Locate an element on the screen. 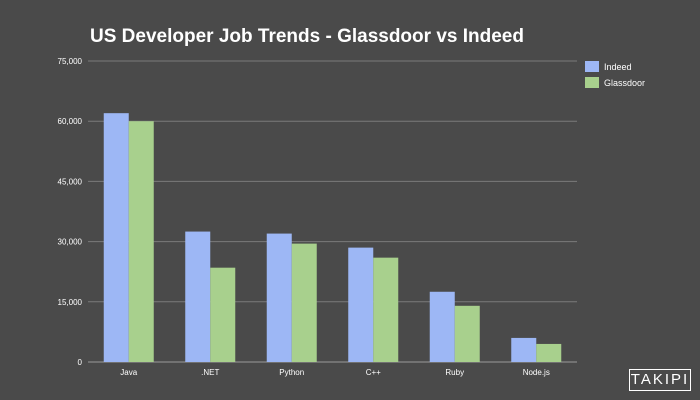  bar-indeed-java is located at coordinates (116, 237).